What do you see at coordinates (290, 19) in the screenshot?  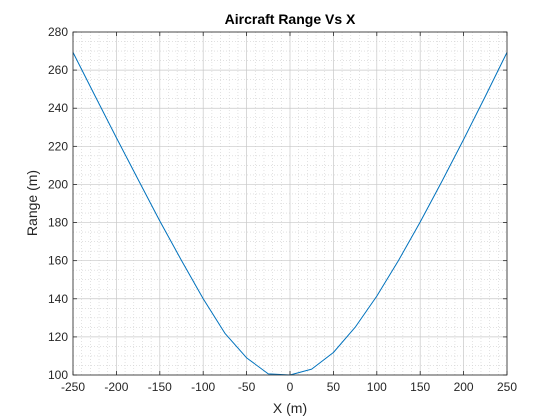 I see `chart-title: Aircraft Range Vs X` at bounding box center [290, 19].